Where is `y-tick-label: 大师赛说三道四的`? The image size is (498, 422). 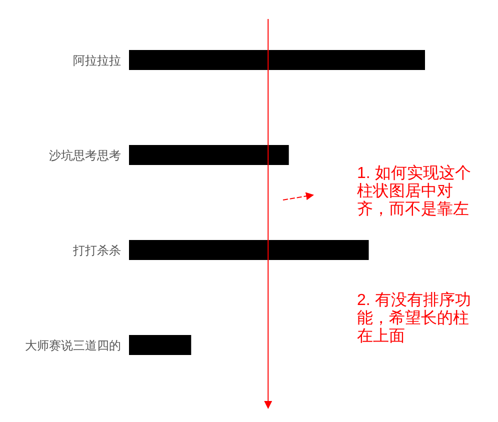
y-tick-label: 大师赛说三道四的 is located at coordinates (73, 345).